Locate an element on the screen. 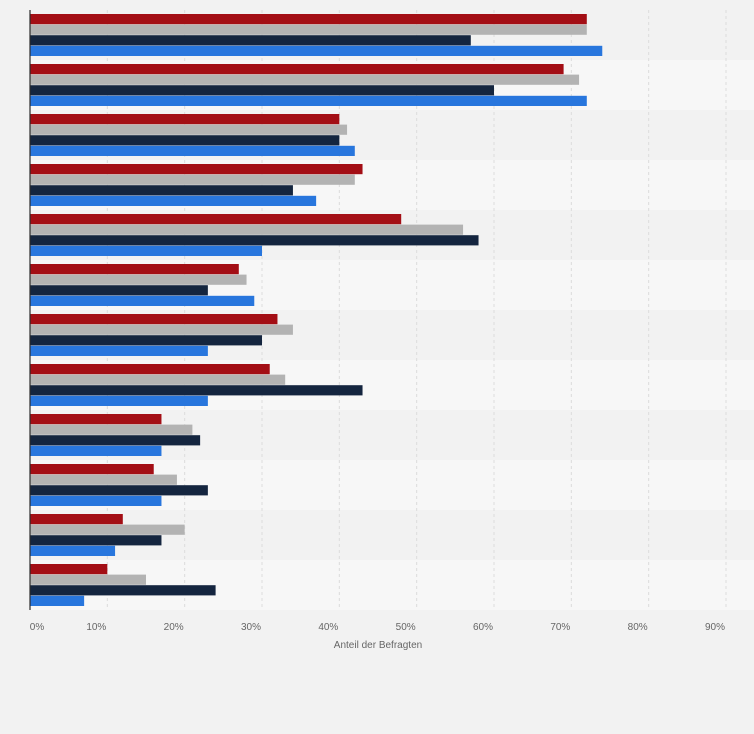 The width and height of the screenshot is (754, 734). x-tick-label: 30% is located at coordinates (251, 627).